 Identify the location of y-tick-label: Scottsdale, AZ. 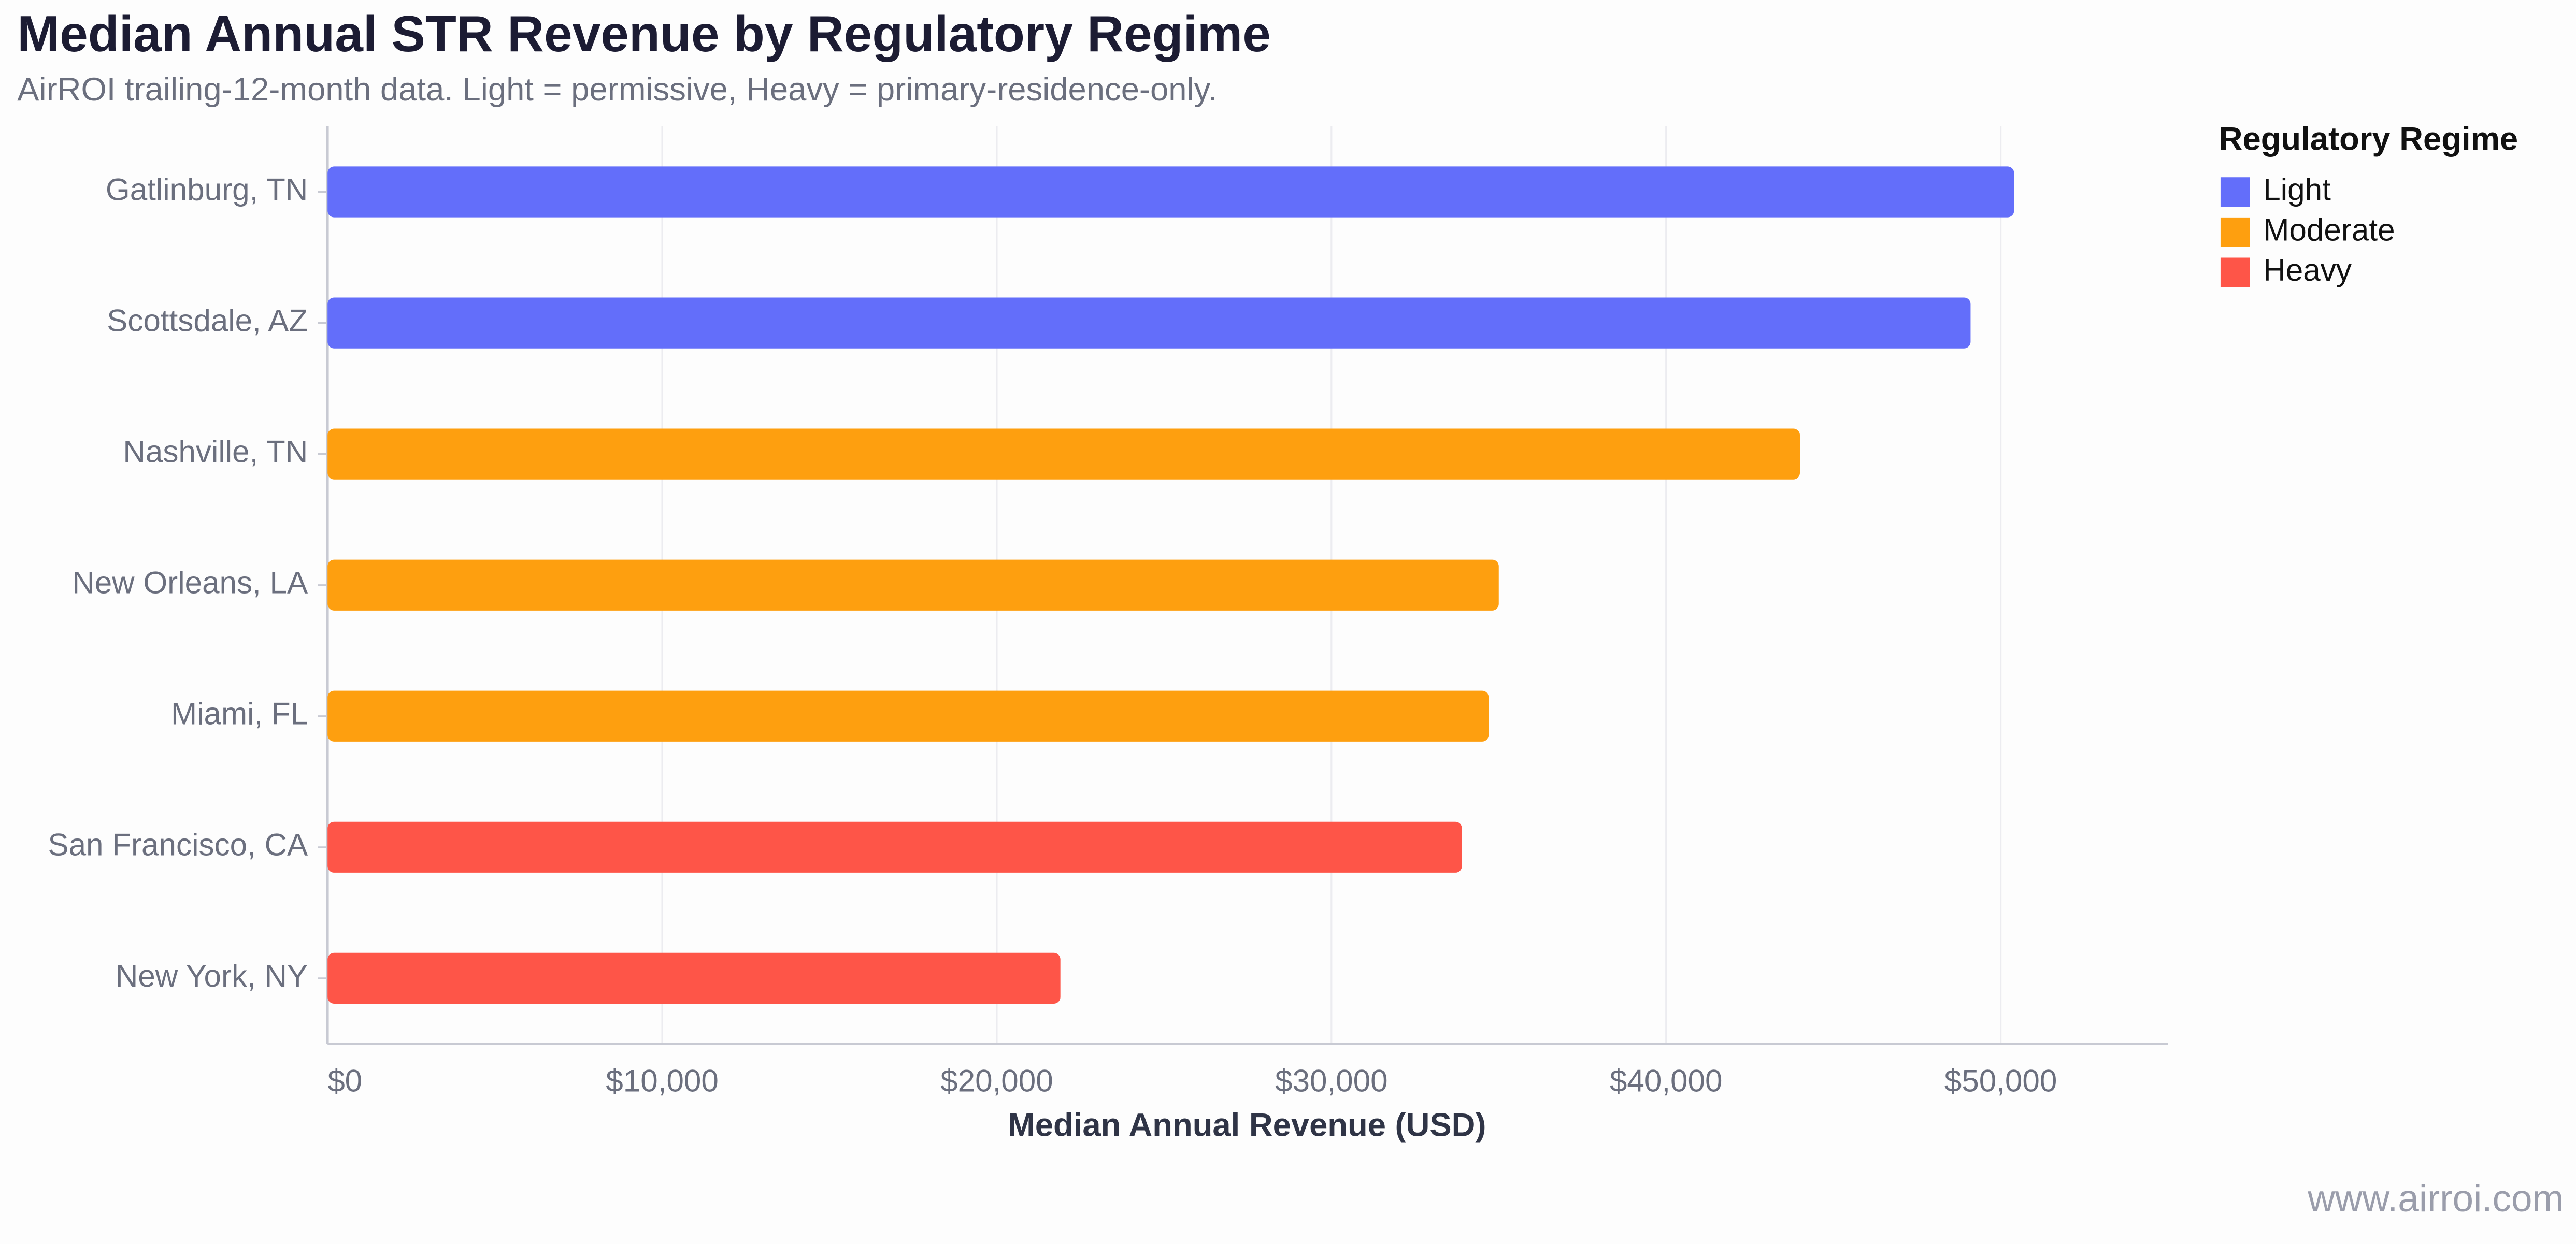
(208, 320).